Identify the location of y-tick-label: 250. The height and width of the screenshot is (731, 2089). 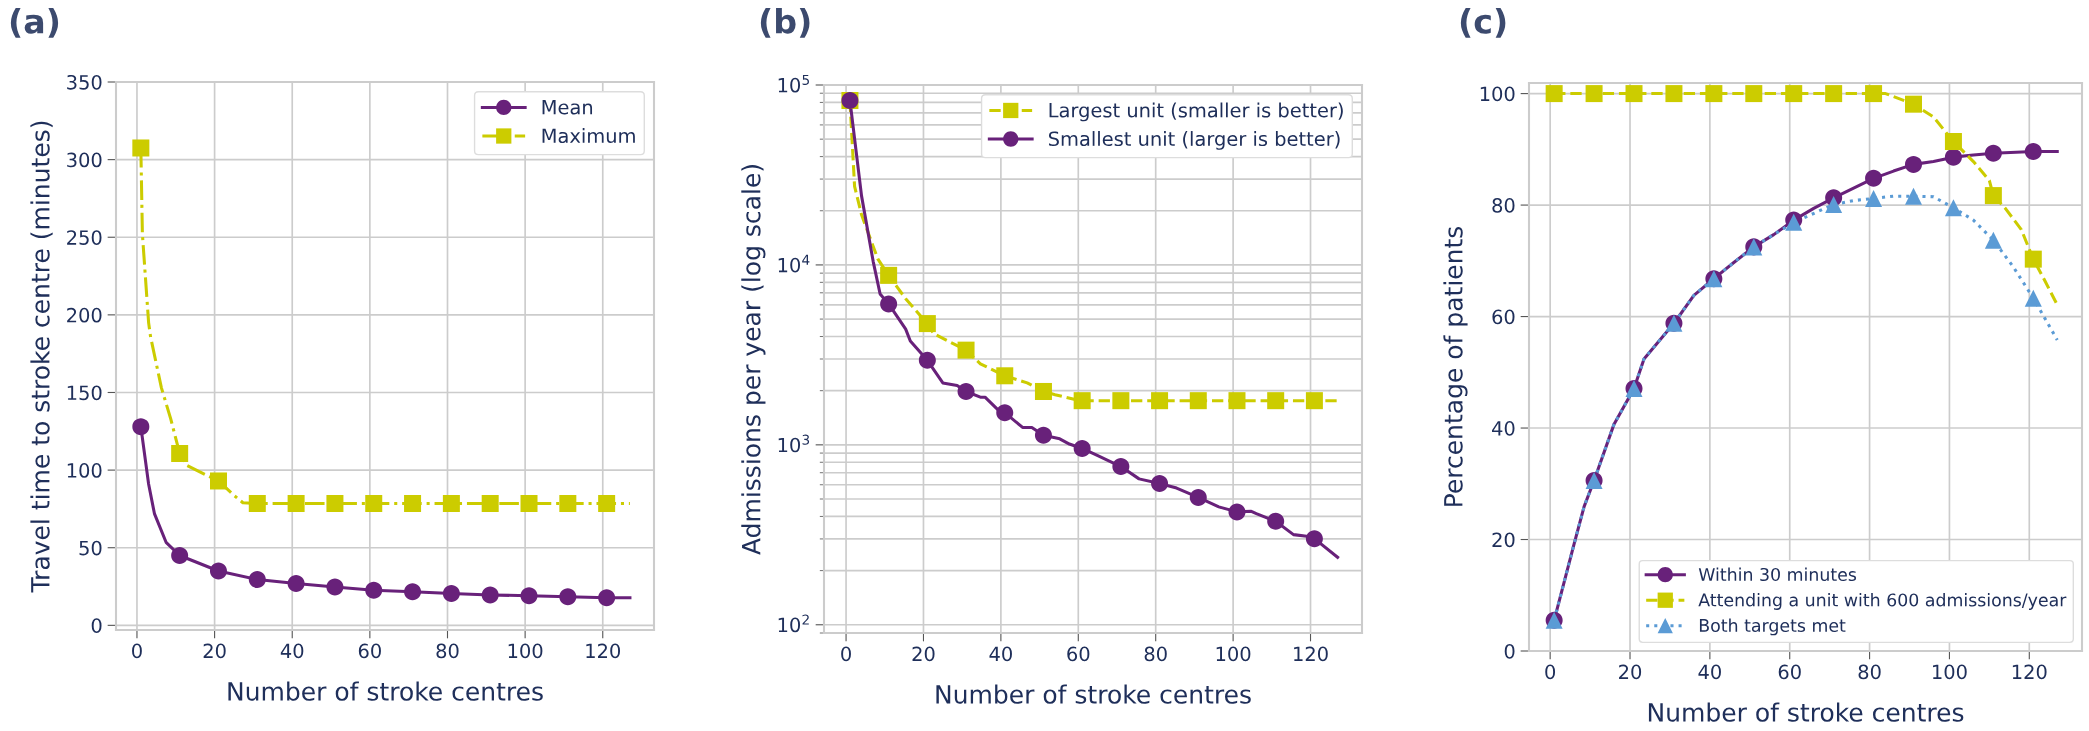
(84, 237).